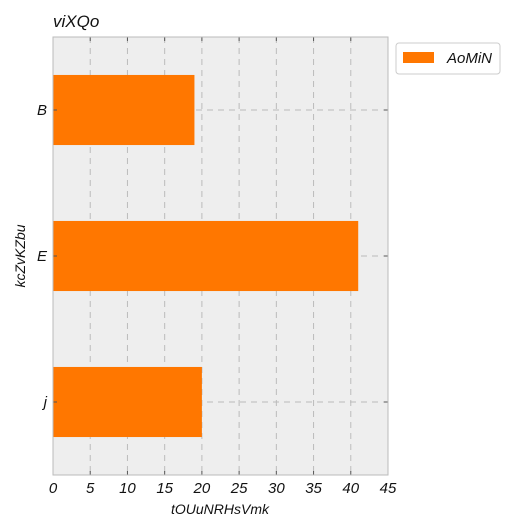  Describe the element at coordinates (42, 110) in the screenshot. I see `y-tick-label: B` at that location.